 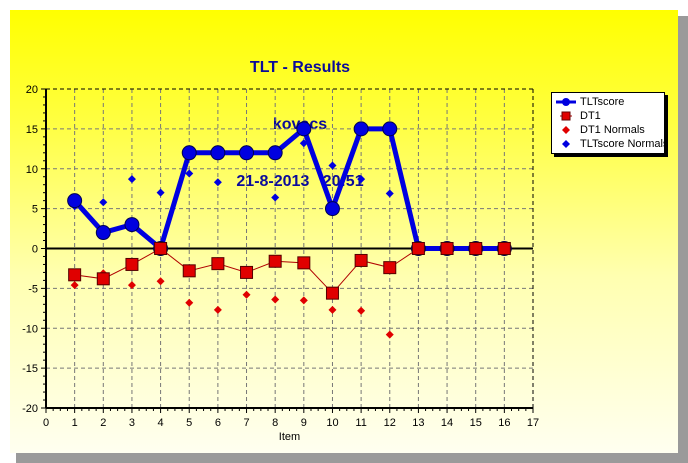 I want to click on x-tick-label: 11, so click(x=360, y=423).